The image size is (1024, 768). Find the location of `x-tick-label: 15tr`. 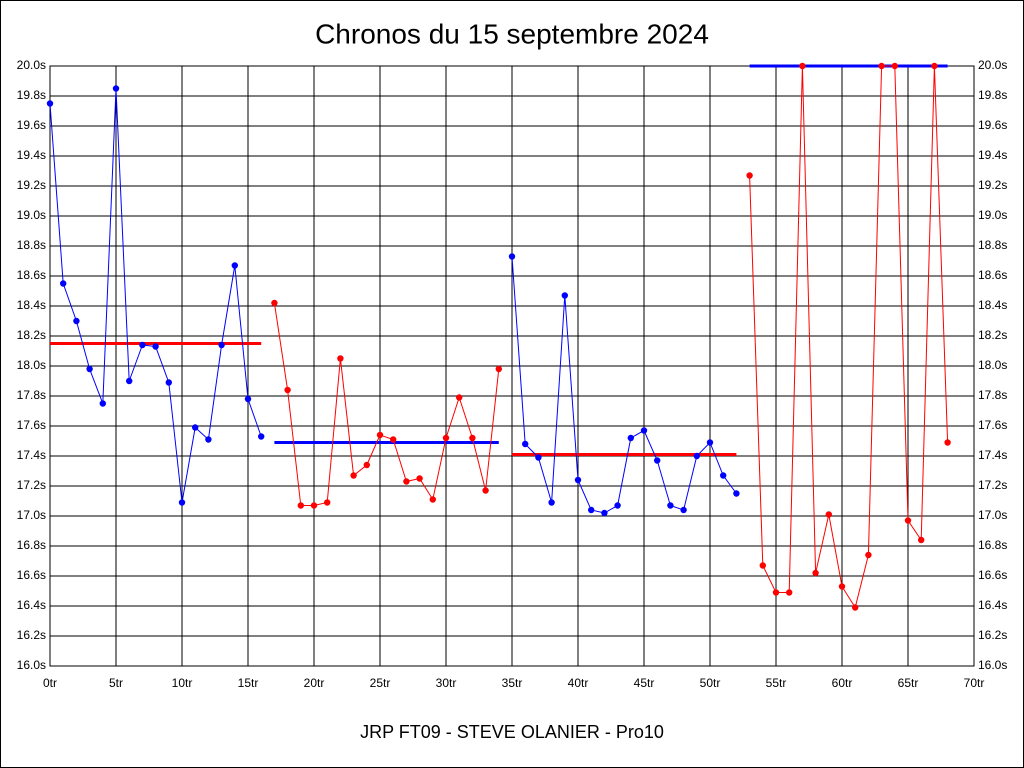

x-tick-label: 15tr is located at coordinates (248, 683).